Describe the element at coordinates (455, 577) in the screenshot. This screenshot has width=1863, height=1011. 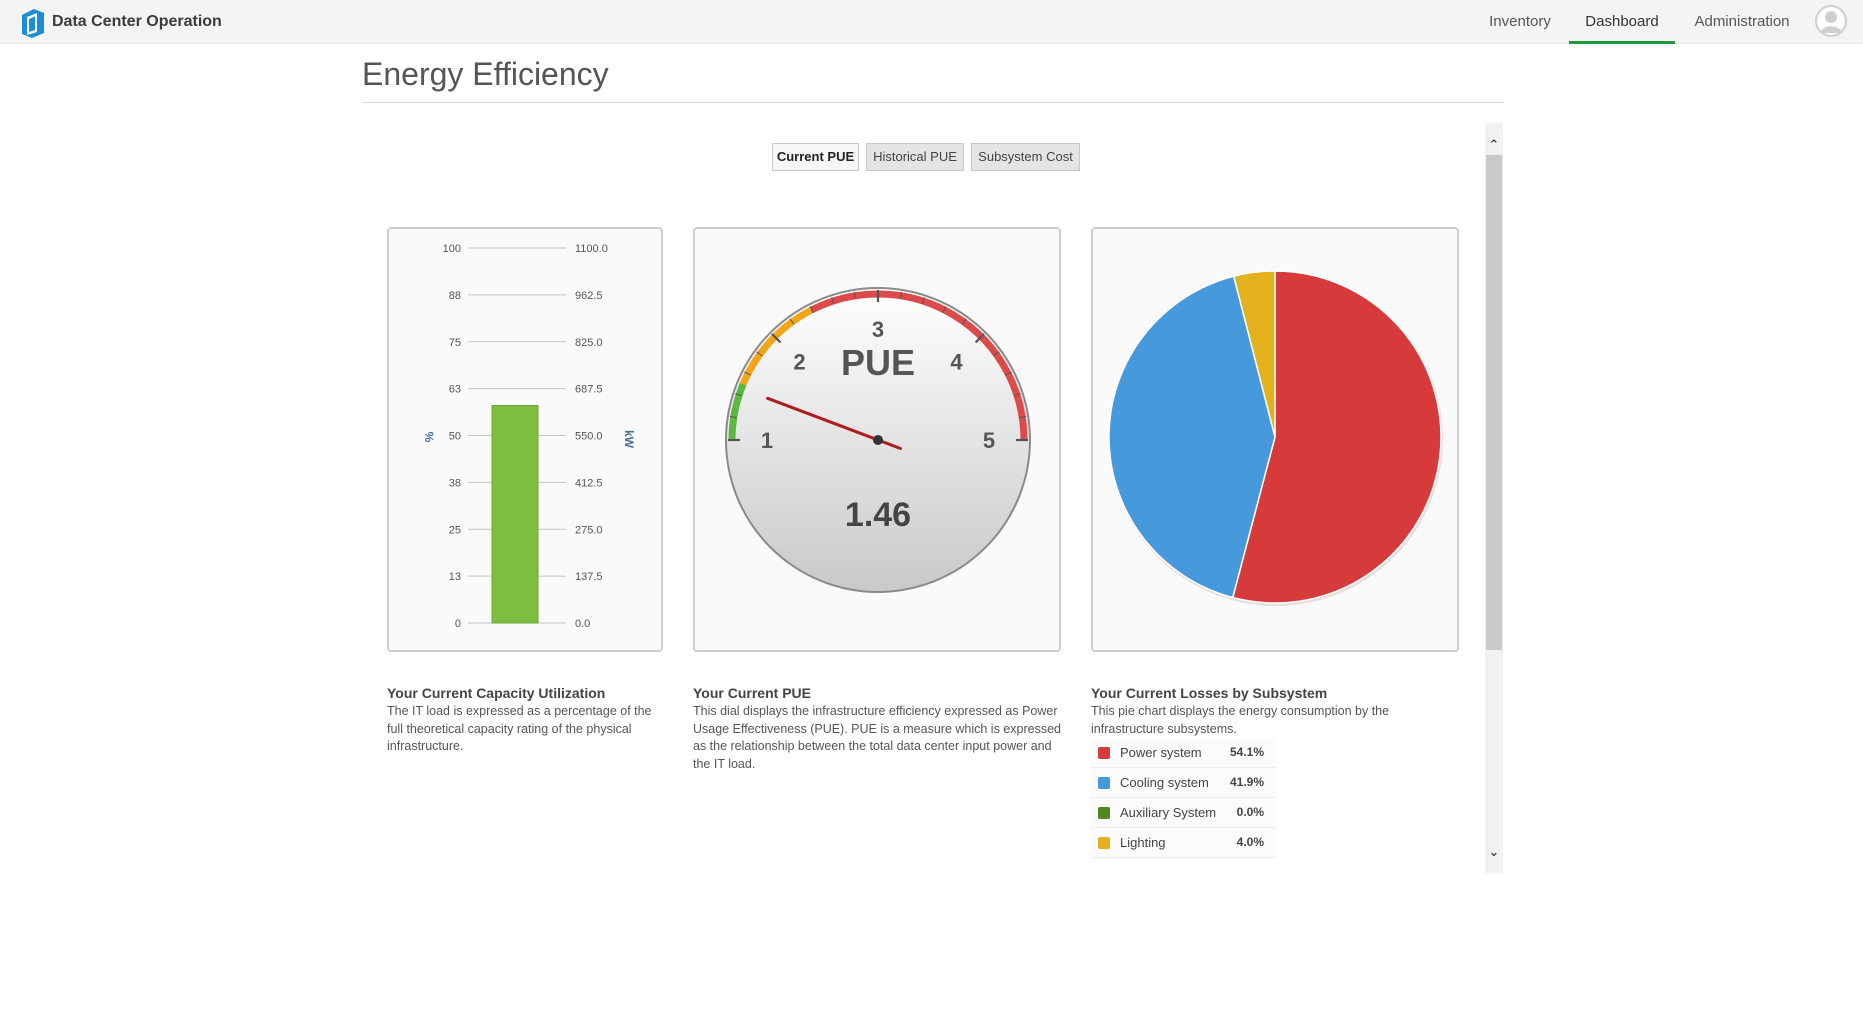
I see `tick-label-left: 13` at that location.